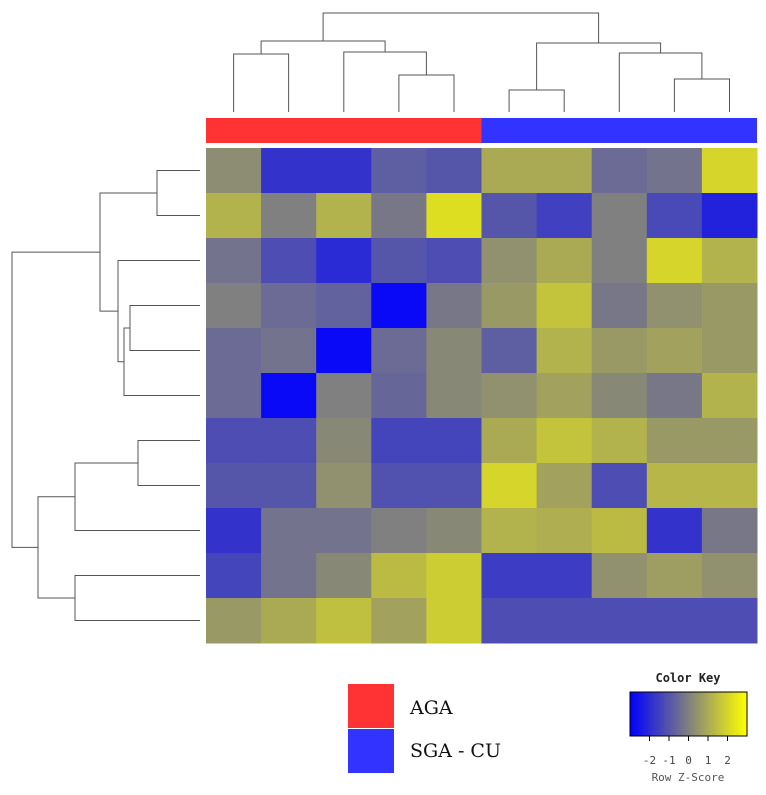 The image size is (766, 795). I want to click on color-key-tick-label: 2, so click(727, 760).